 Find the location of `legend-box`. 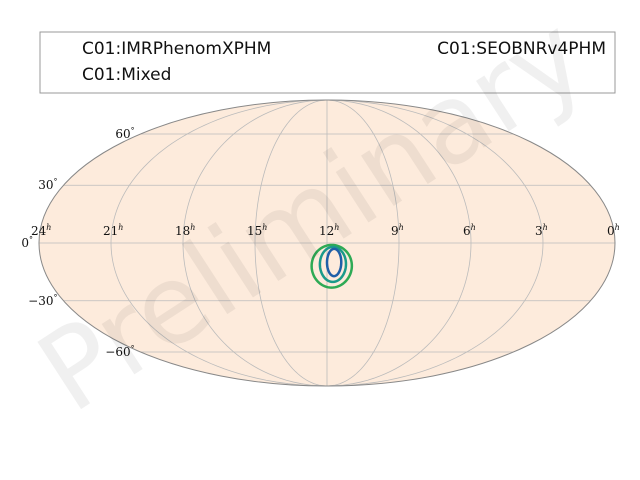

legend-box is located at coordinates (327, 62).